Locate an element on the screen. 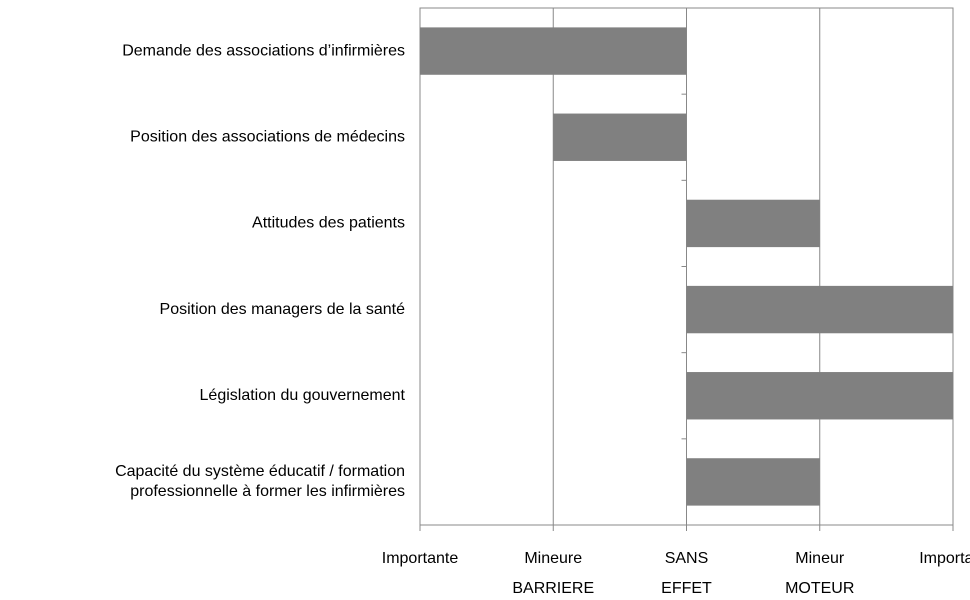 This screenshot has width=970, height=600. x-tick-label: Important is located at coordinates (944, 558).